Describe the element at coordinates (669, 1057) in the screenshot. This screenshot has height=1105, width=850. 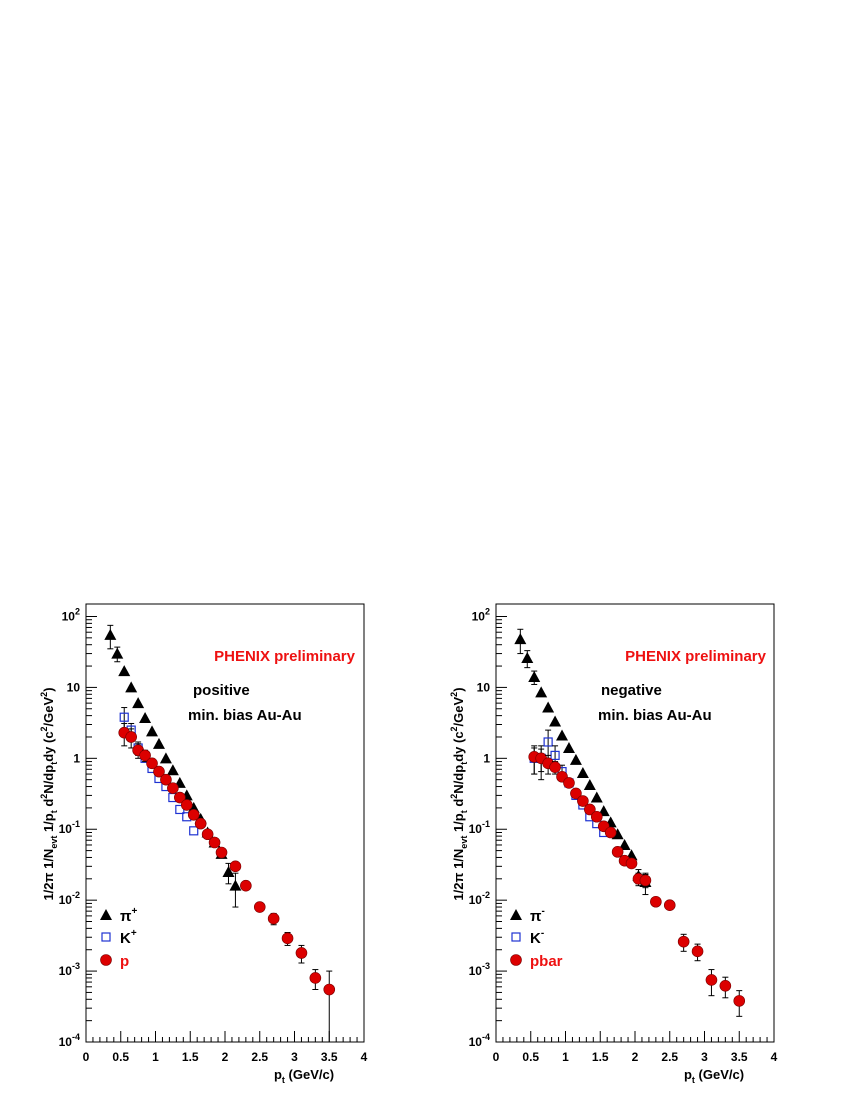
I see `x-tick-label: 2.5` at that location.